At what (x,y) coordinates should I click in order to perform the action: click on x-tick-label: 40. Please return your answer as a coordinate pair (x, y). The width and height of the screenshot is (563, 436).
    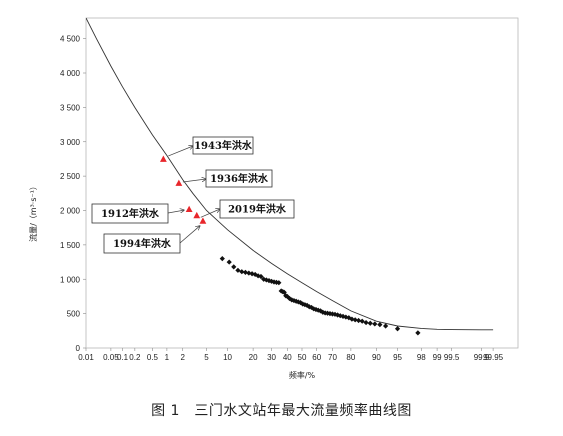
    Looking at the image, I should click on (287, 357).